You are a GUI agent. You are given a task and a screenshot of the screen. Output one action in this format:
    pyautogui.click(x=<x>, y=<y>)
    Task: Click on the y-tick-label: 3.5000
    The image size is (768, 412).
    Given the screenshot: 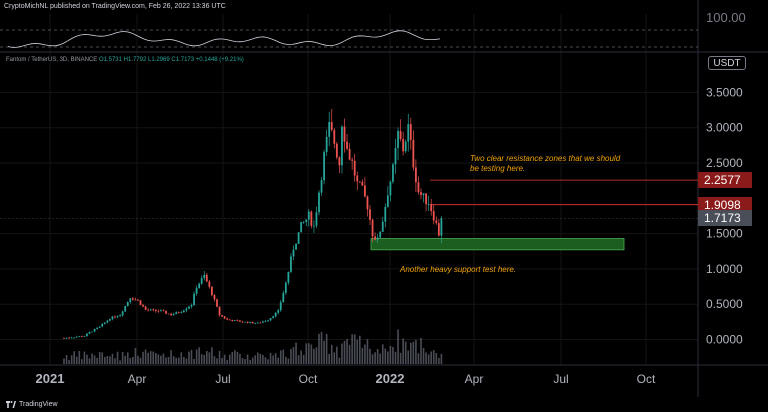 What is the action you would take?
    pyautogui.click(x=724, y=92)
    